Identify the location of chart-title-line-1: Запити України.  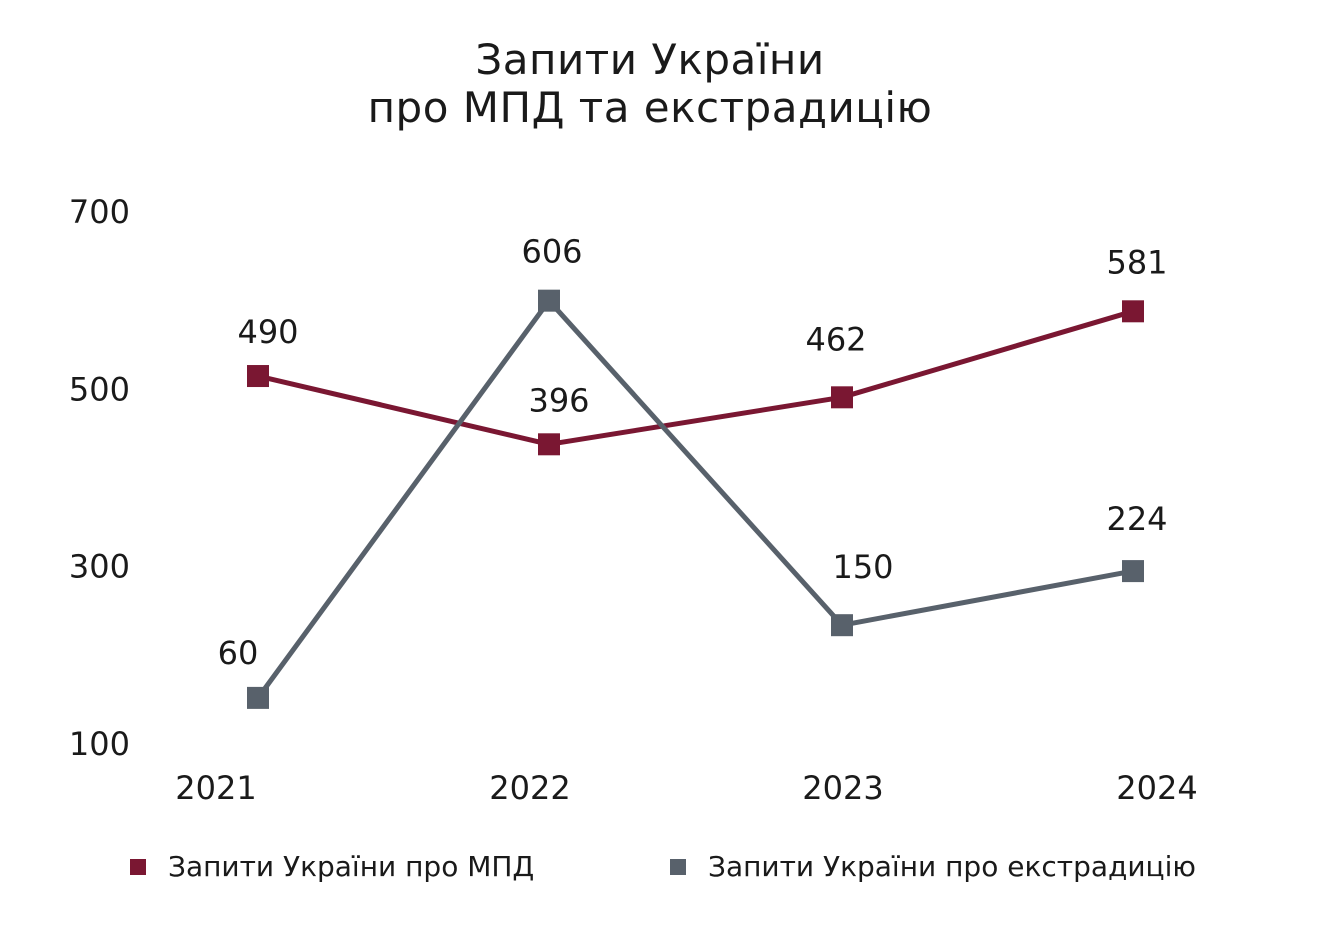
(650, 59).